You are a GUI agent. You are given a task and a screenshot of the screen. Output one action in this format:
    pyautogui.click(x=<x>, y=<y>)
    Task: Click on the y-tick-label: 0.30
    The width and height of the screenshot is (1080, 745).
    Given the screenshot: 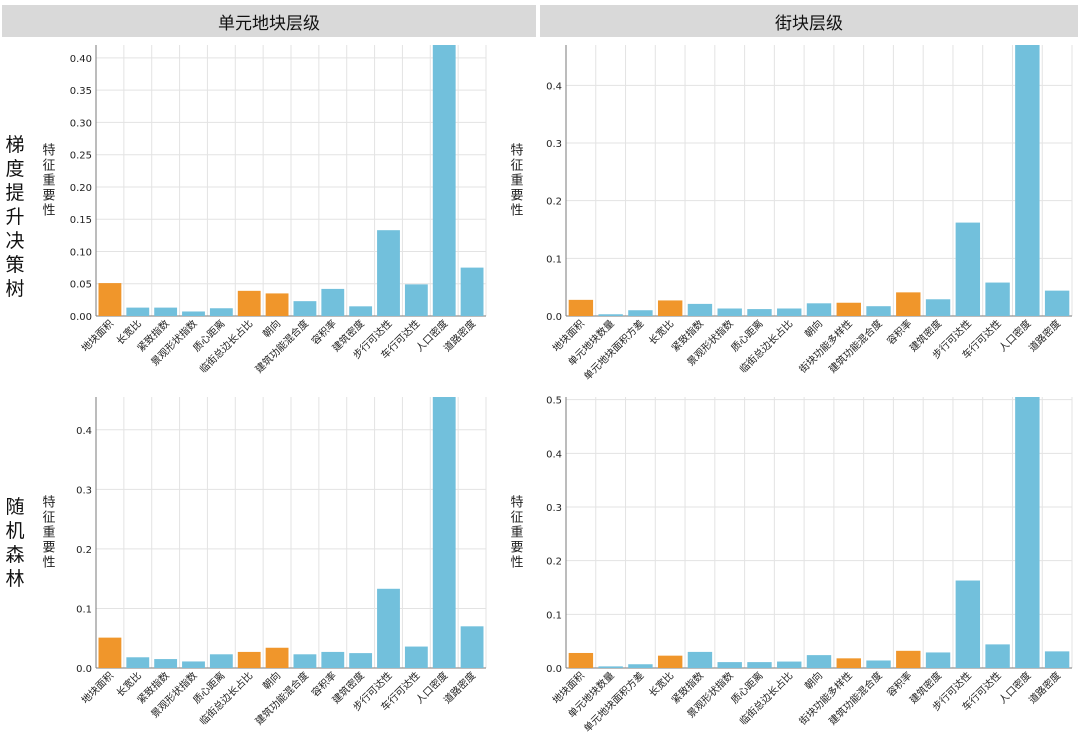 What is the action you would take?
    pyautogui.click(x=81, y=123)
    